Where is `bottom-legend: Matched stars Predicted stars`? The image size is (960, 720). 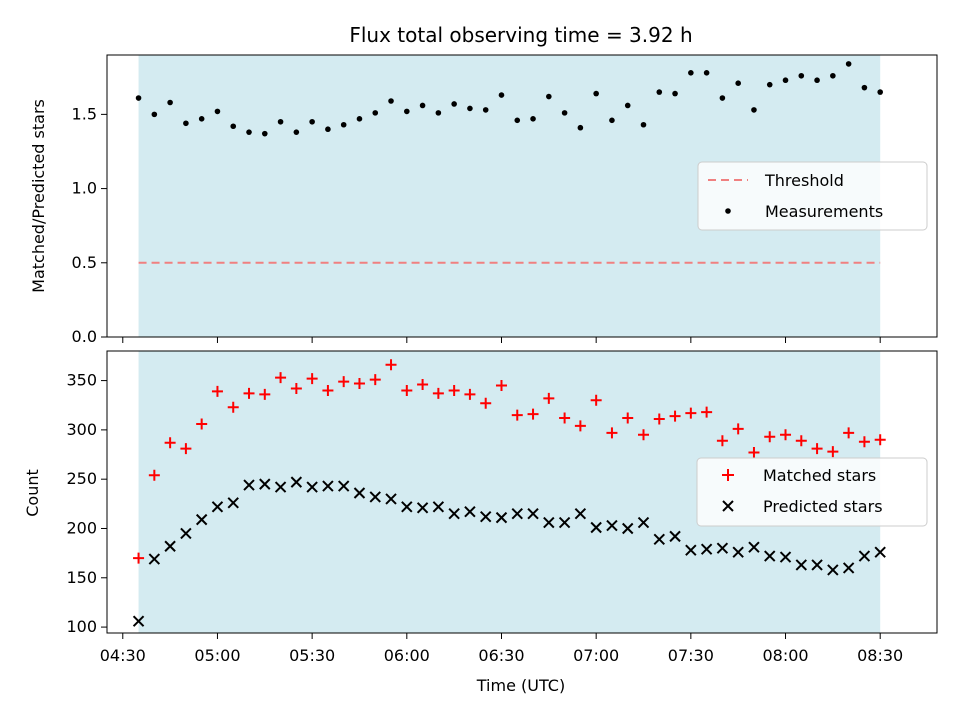 bottom-legend: Matched stars Predicted stars is located at coordinates (812, 492).